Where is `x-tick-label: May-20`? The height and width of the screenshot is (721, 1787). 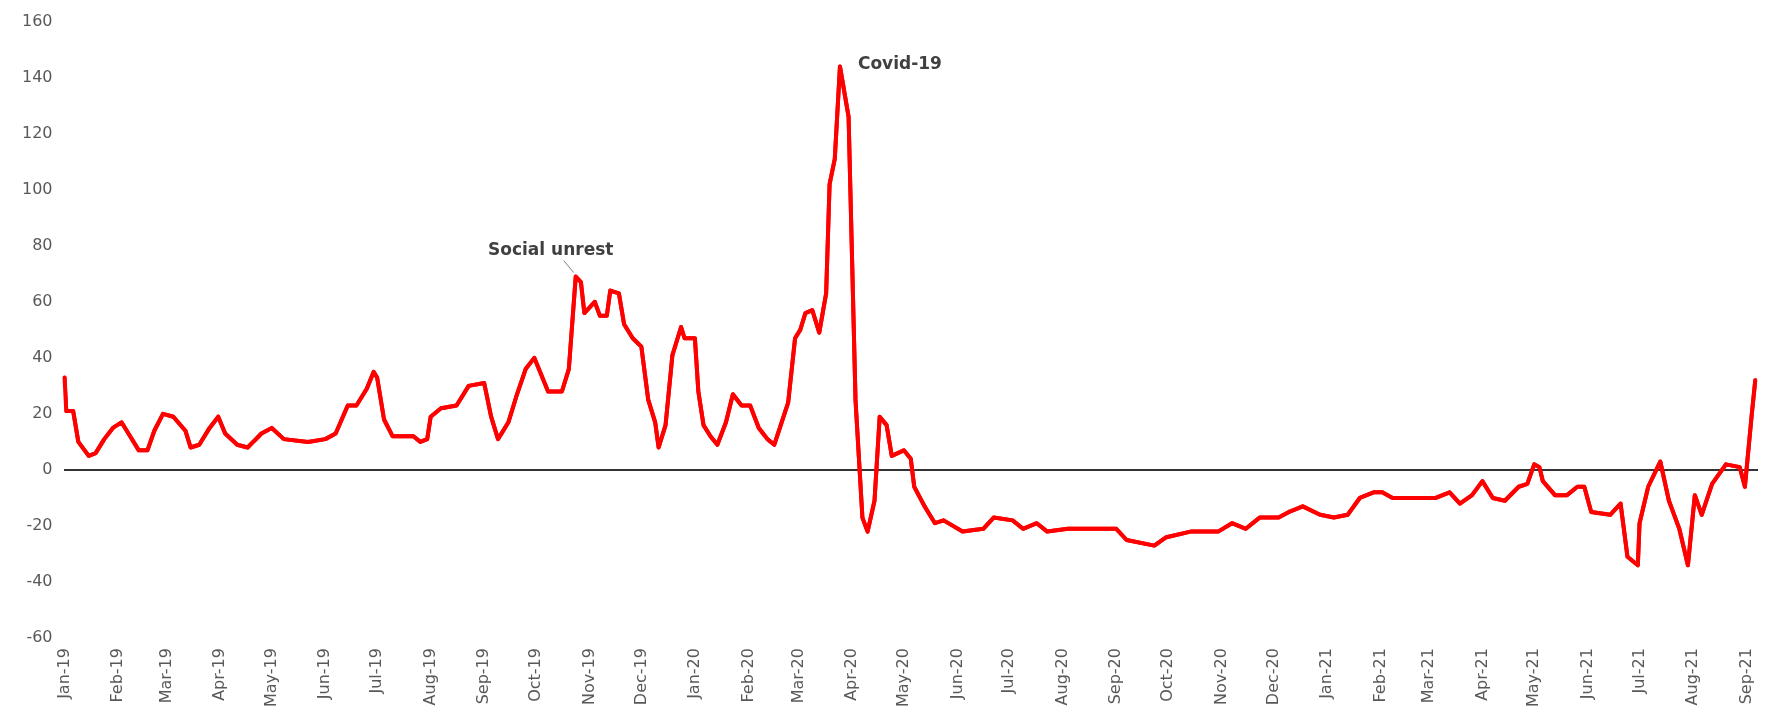 x-tick-label: May-20 is located at coordinates (903, 678).